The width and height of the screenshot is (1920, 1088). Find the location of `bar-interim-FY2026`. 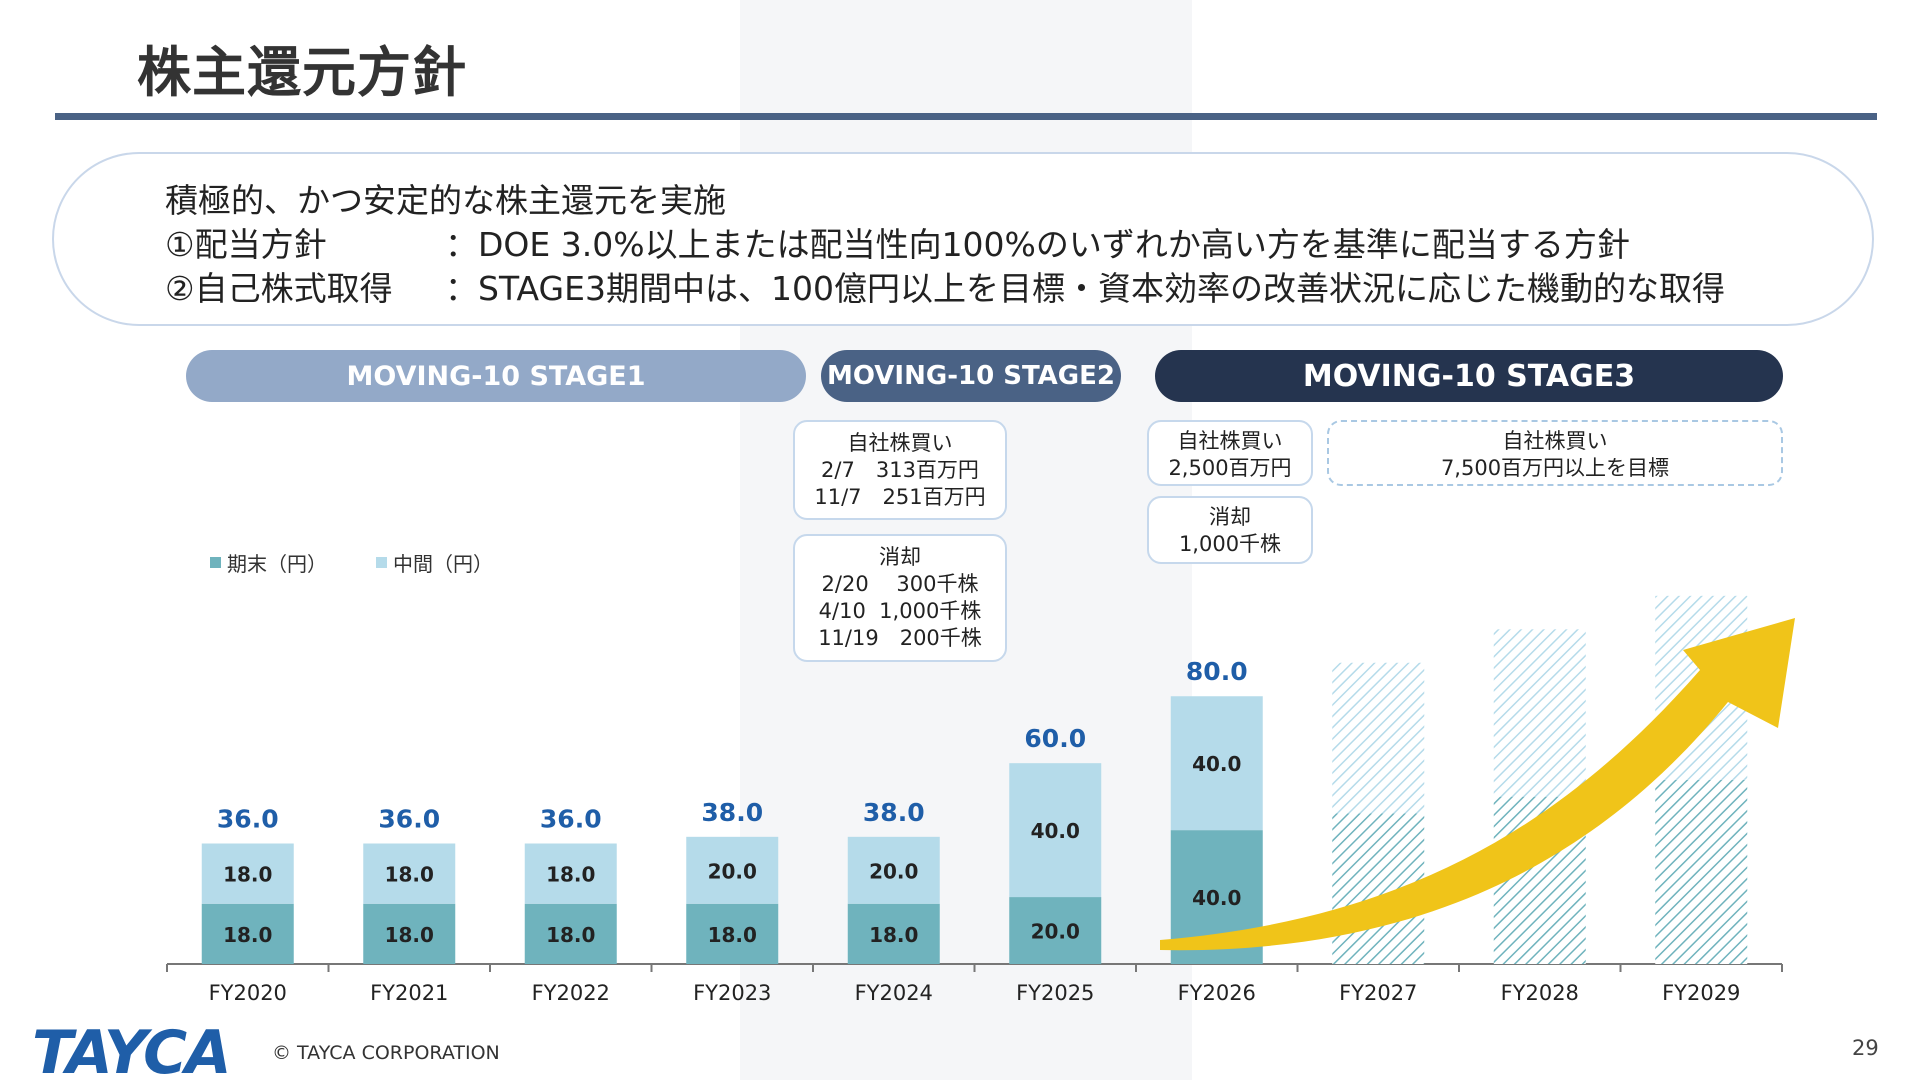

bar-interim-FY2026 is located at coordinates (1216, 763).